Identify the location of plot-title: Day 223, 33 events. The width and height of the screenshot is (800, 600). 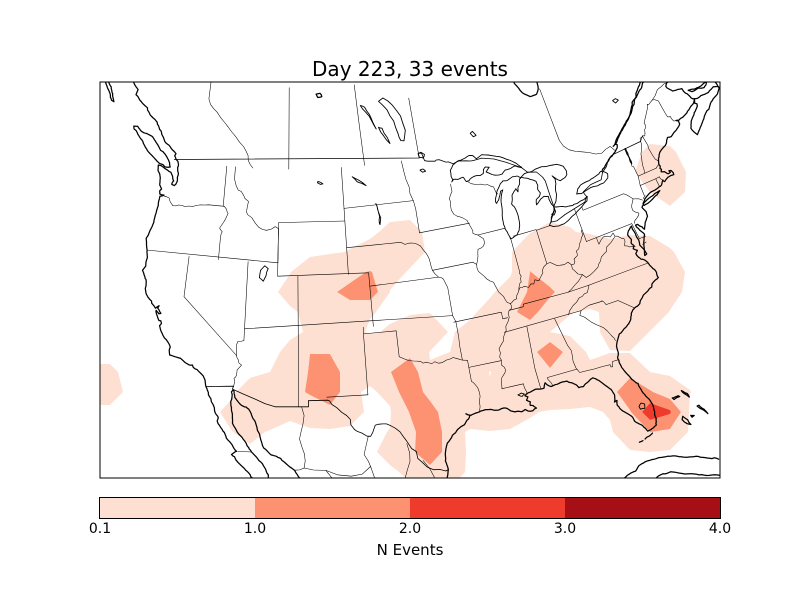
(410, 69).